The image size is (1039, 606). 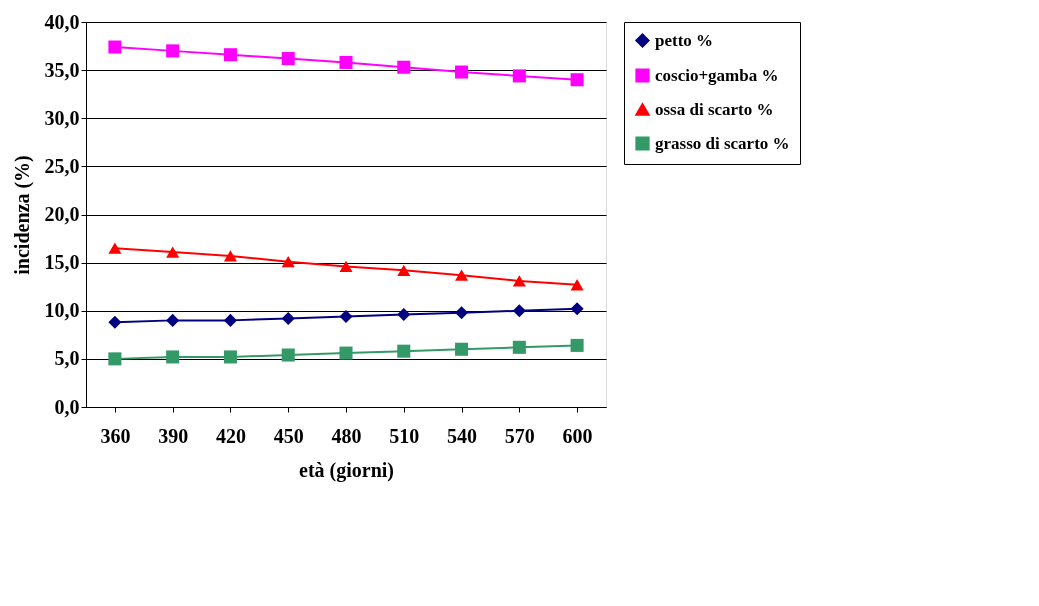 What do you see at coordinates (173, 435) in the screenshot?
I see `x-tick-label: 390` at bounding box center [173, 435].